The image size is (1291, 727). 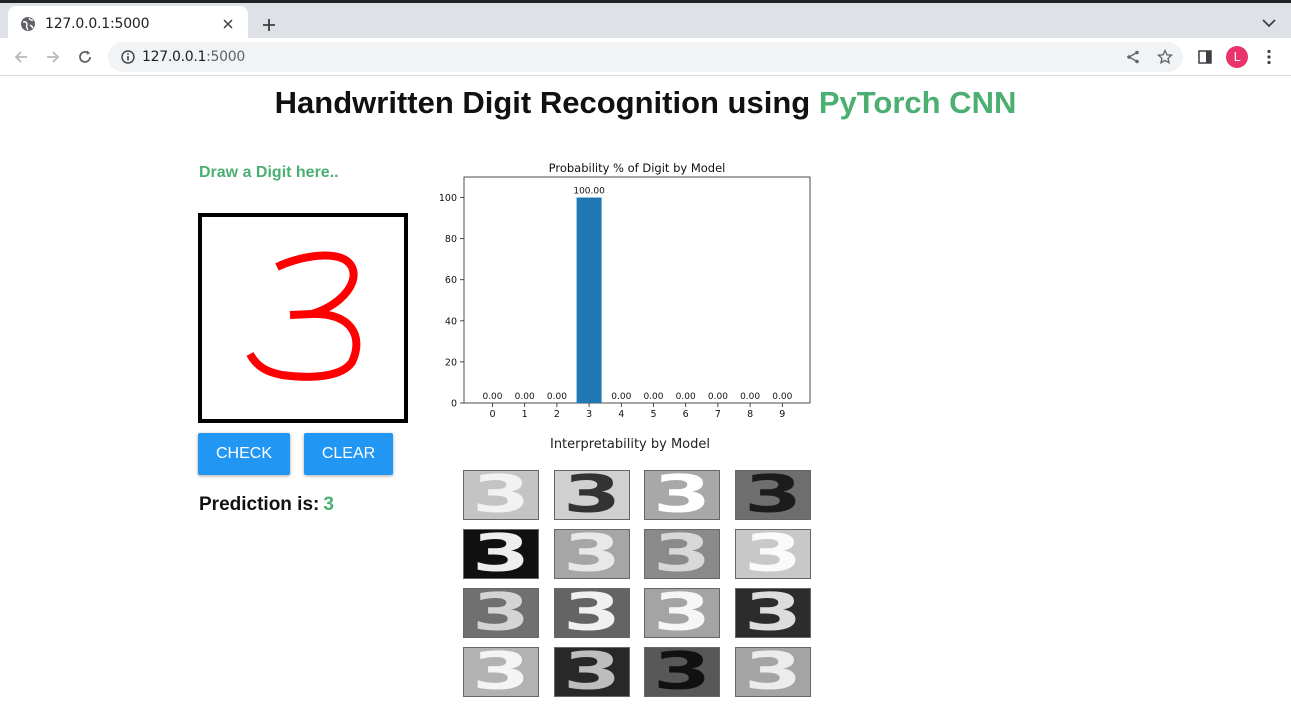 I want to click on avatar: L, so click(x=1237, y=57).